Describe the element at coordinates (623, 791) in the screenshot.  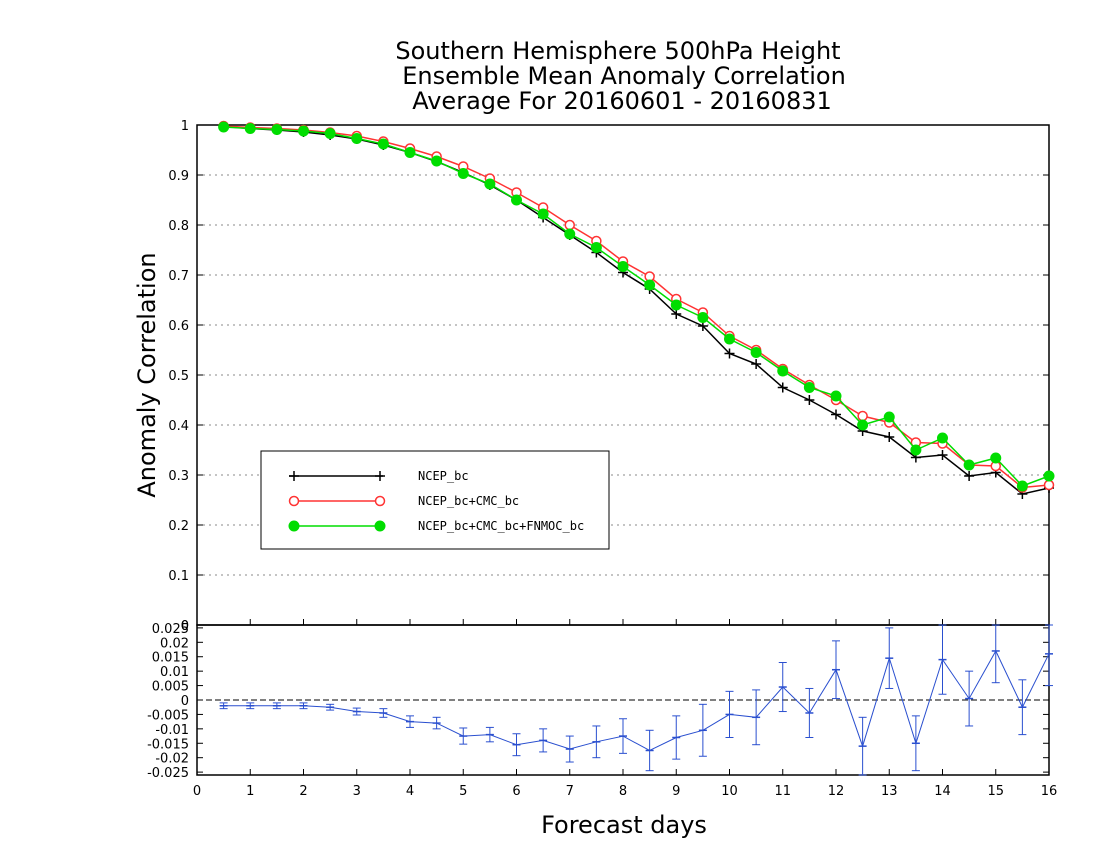
I see `x-tick-label: 8` at that location.